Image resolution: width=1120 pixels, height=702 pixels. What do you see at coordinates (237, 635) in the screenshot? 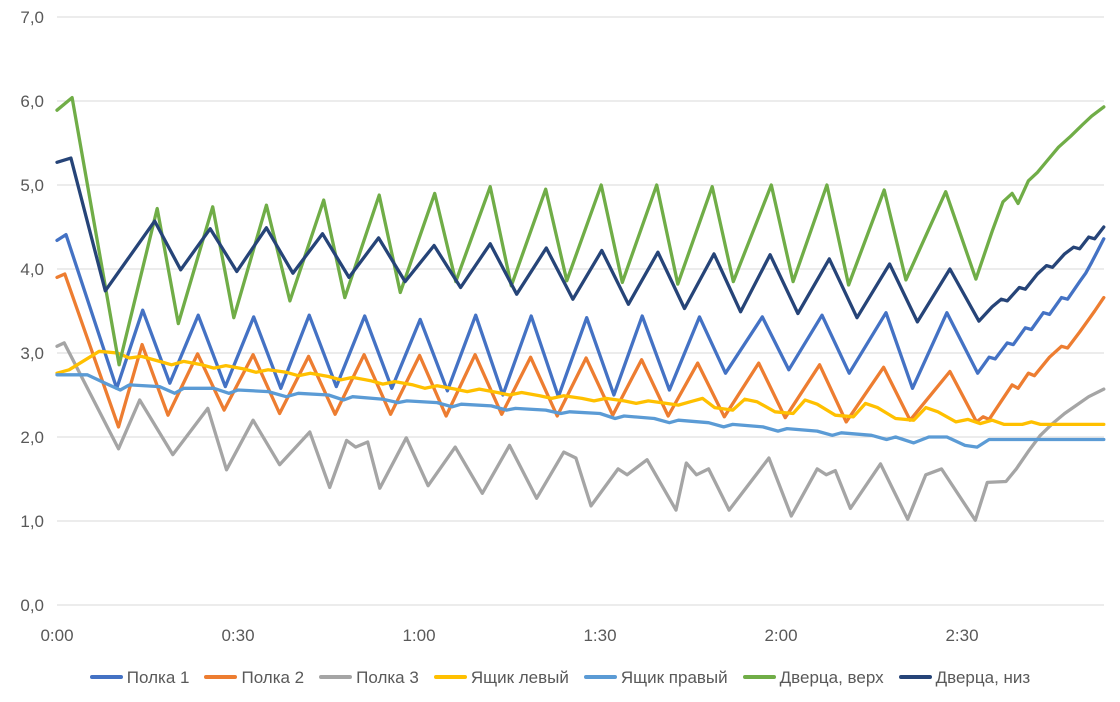
I see `x-axis-label: 0:30` at bounding box center [237, 635].